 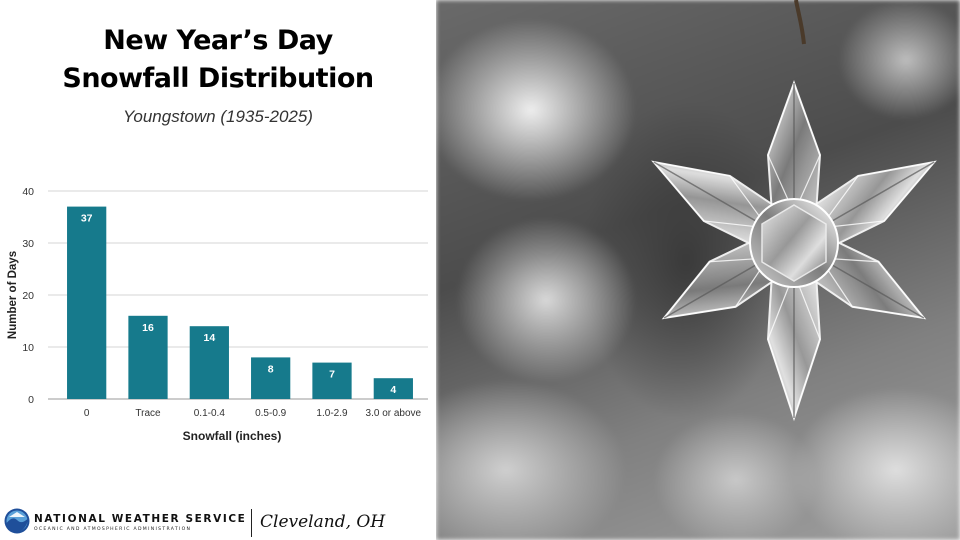 I want to click on bar-data-label: 14, so click(x=209, y=338).